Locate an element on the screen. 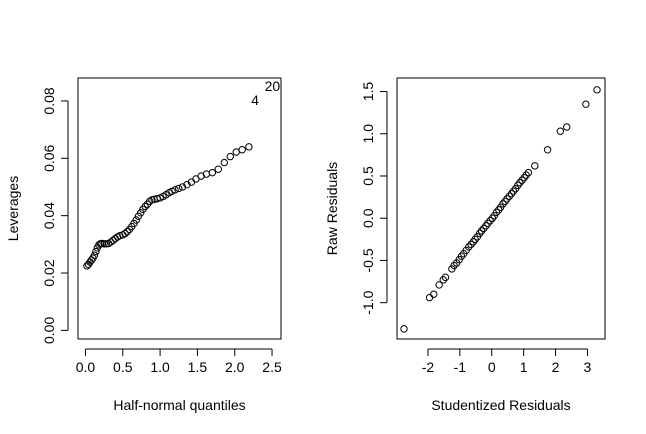 The image size is (646, 434). leverage-x-tick-label: 1.0 is located at coordinates (160, 367).